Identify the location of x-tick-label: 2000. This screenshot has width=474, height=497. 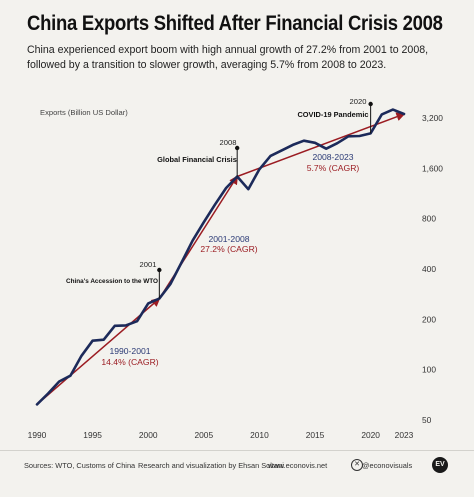
(148, 435).